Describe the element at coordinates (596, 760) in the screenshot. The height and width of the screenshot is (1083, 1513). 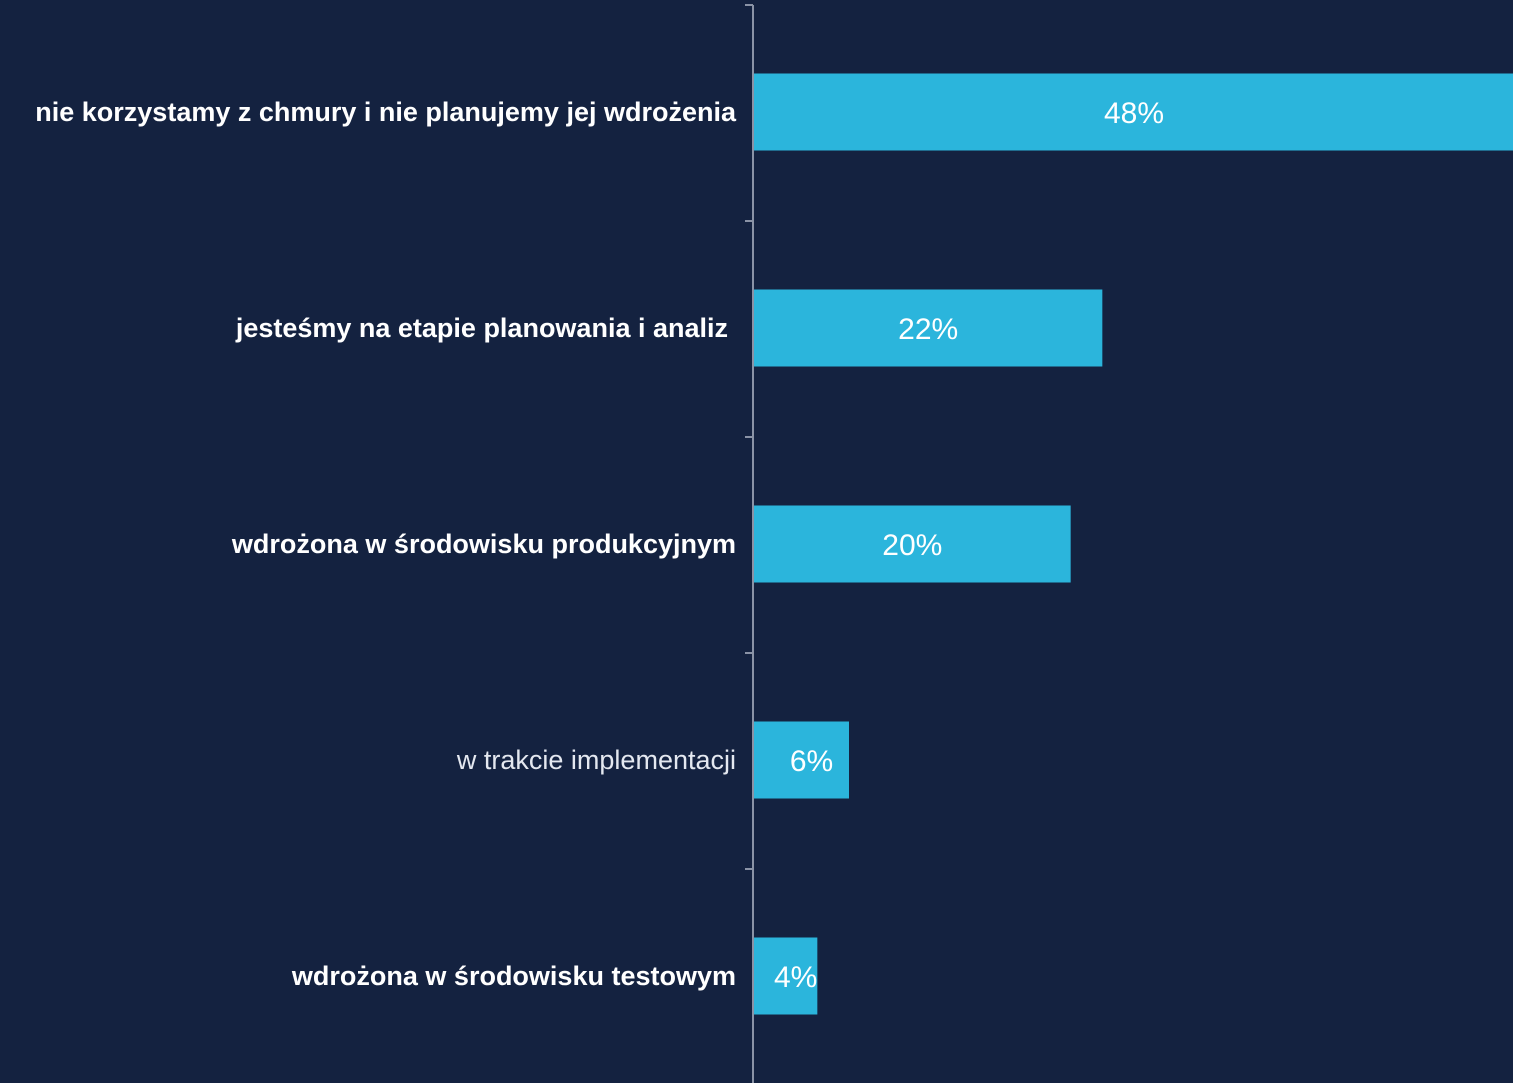
I see `category-label: w trakcie implementacji` at that location.